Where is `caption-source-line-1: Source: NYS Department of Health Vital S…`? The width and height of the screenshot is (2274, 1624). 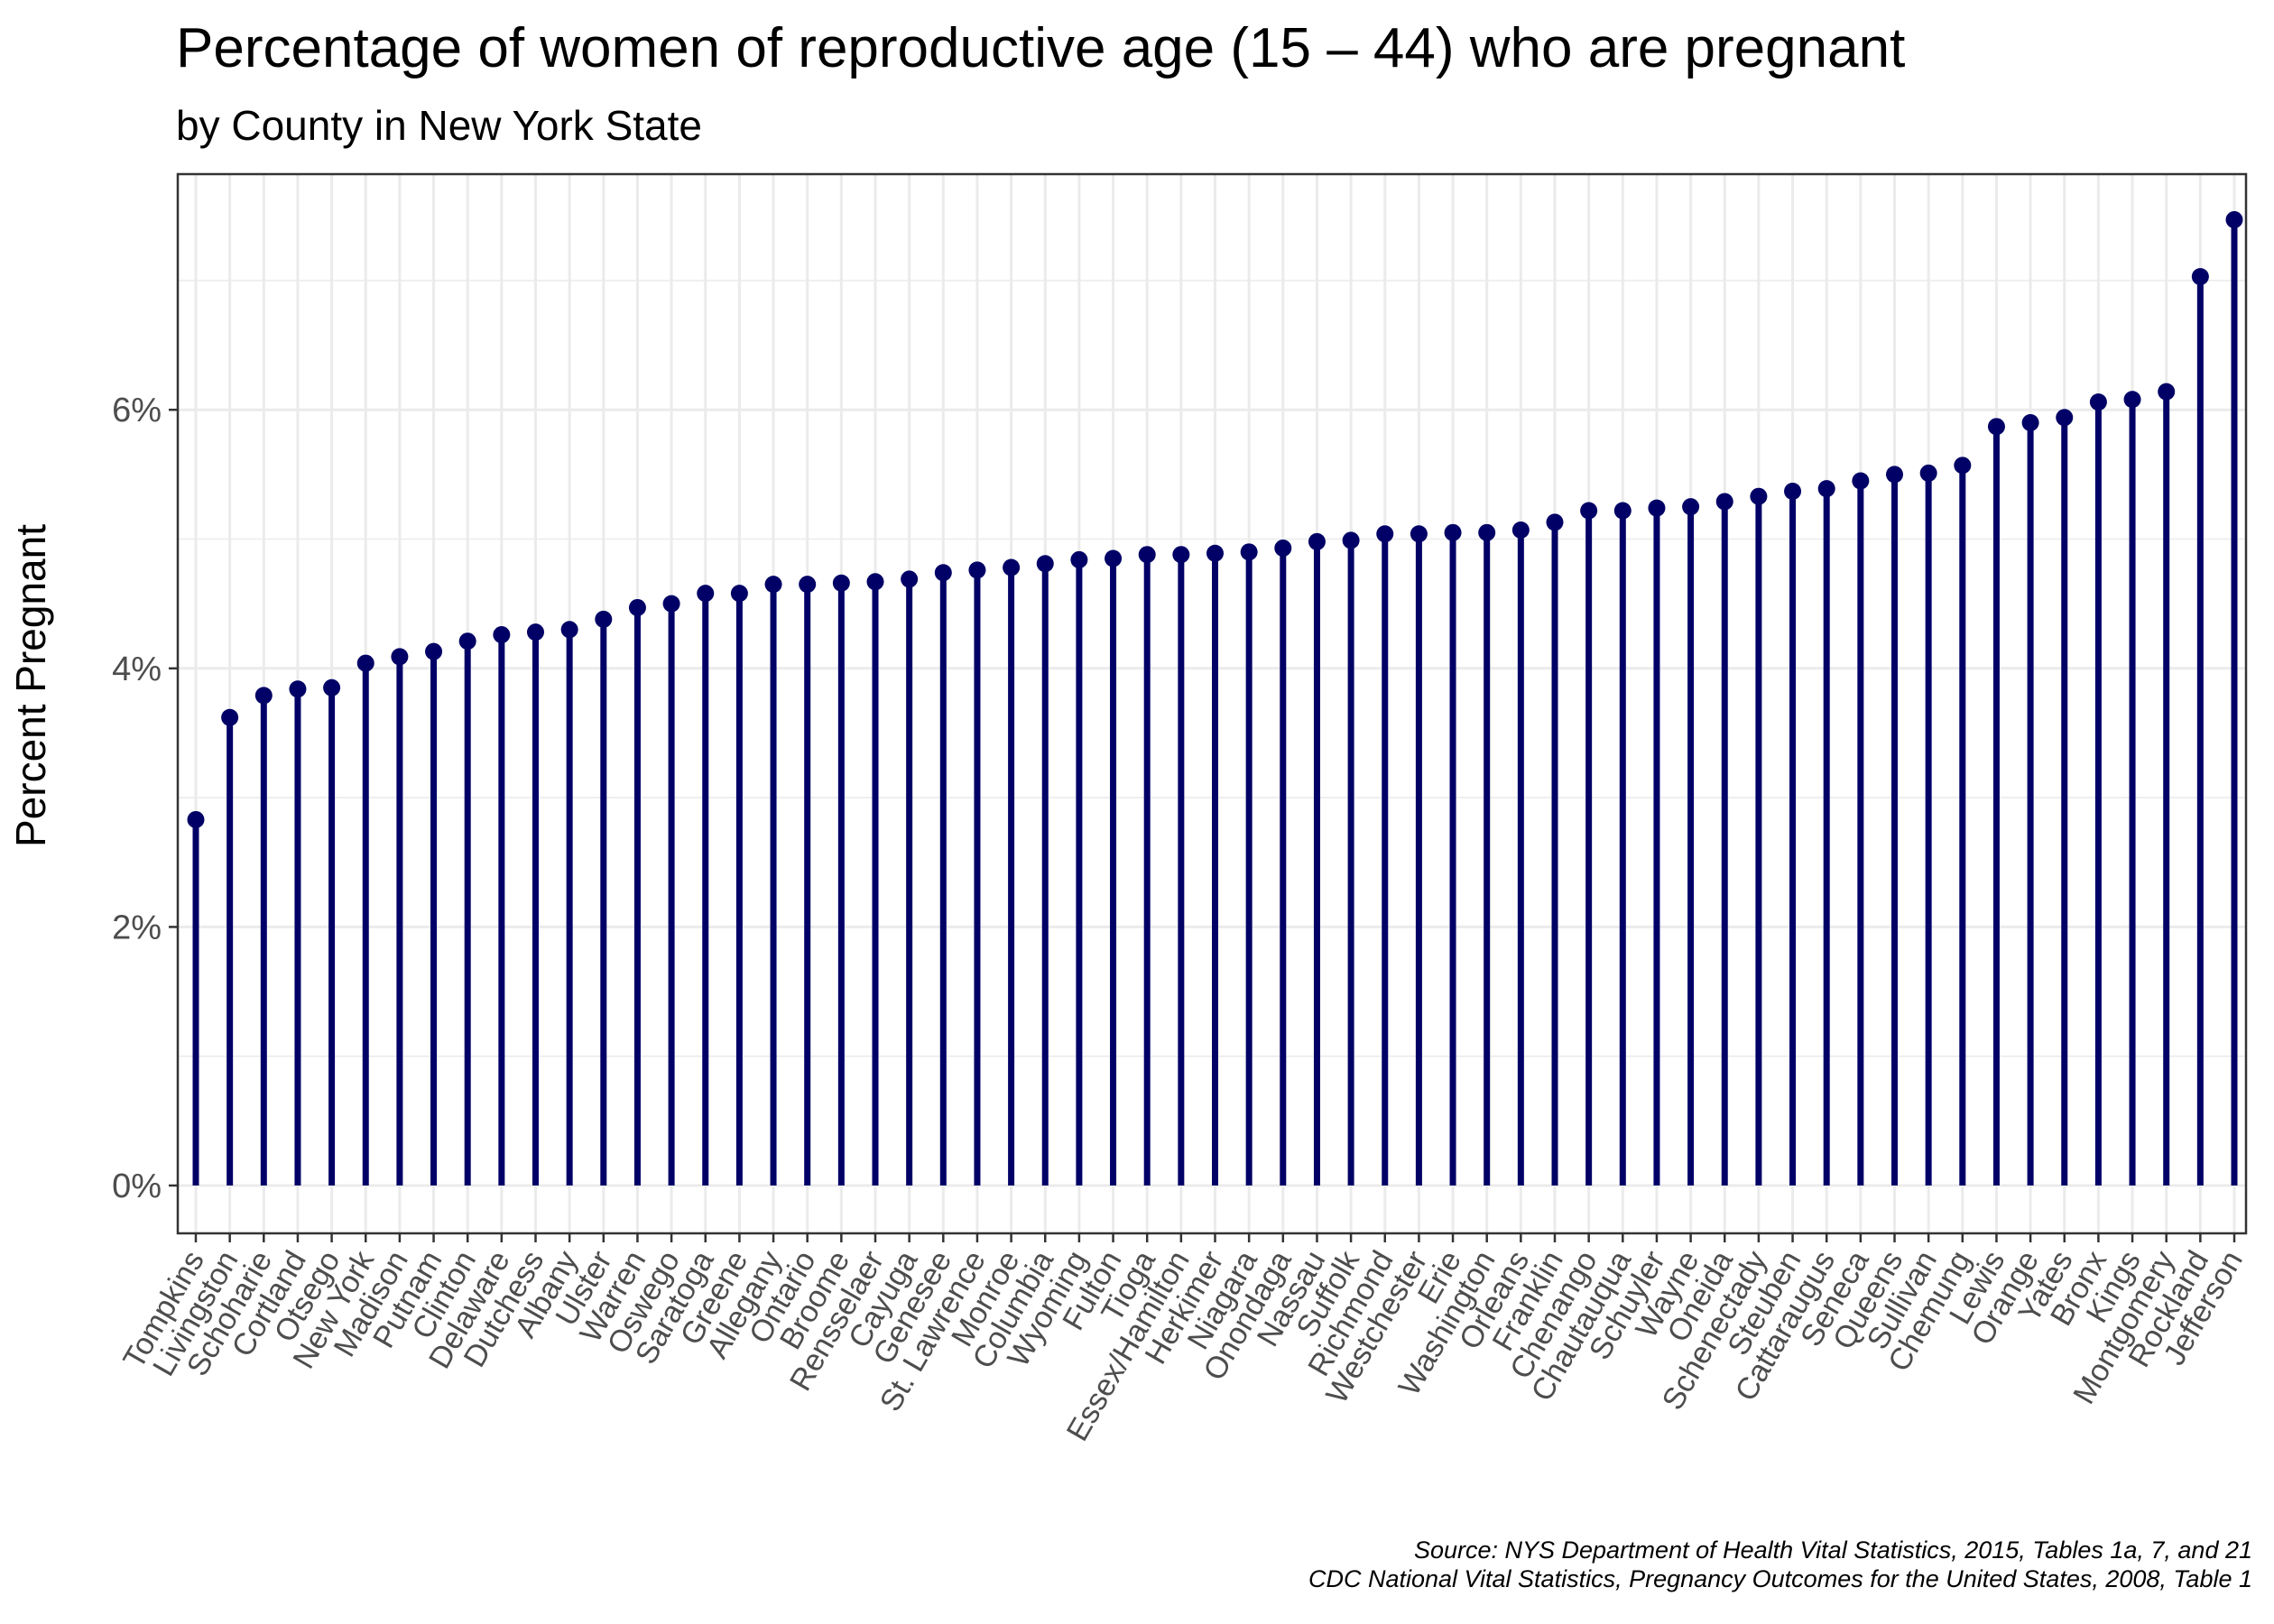
caption-source-line-1: Source: NYS Department of Health Vital S… is located at coordinates (1833, 1550).